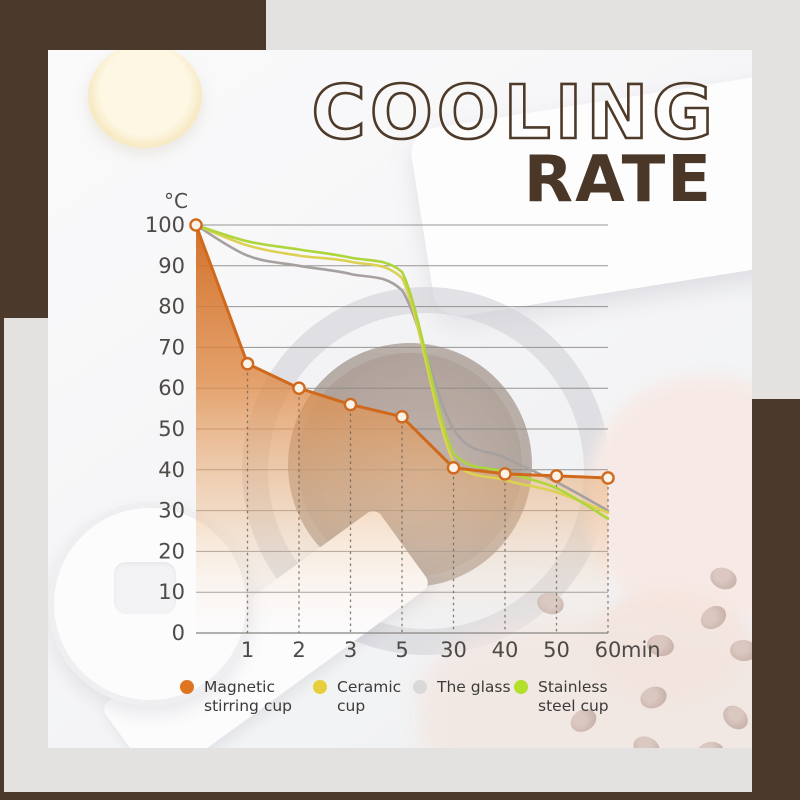 The image size is (800, 800). Describe the element at coordinates (145, 588) in the screenshot. I see `cup-lid-handle` at that location.